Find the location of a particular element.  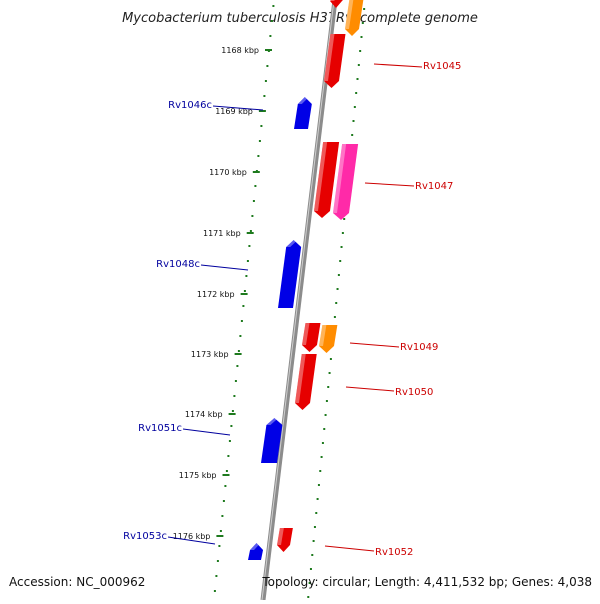

feature-arrow-orange-top-body is located at coordinates (354, 18).